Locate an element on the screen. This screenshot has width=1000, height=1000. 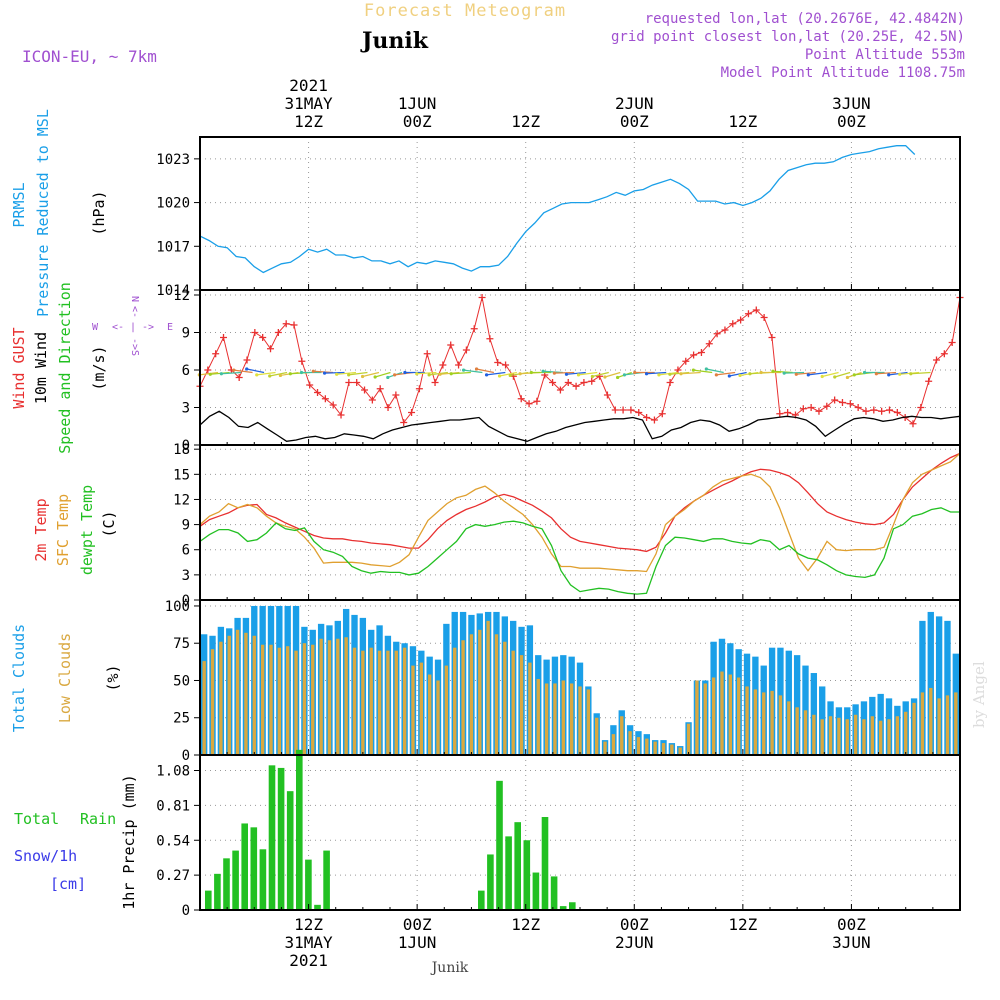
wind-direction-label: Speed and Direction is located at coordinates (65, 368).